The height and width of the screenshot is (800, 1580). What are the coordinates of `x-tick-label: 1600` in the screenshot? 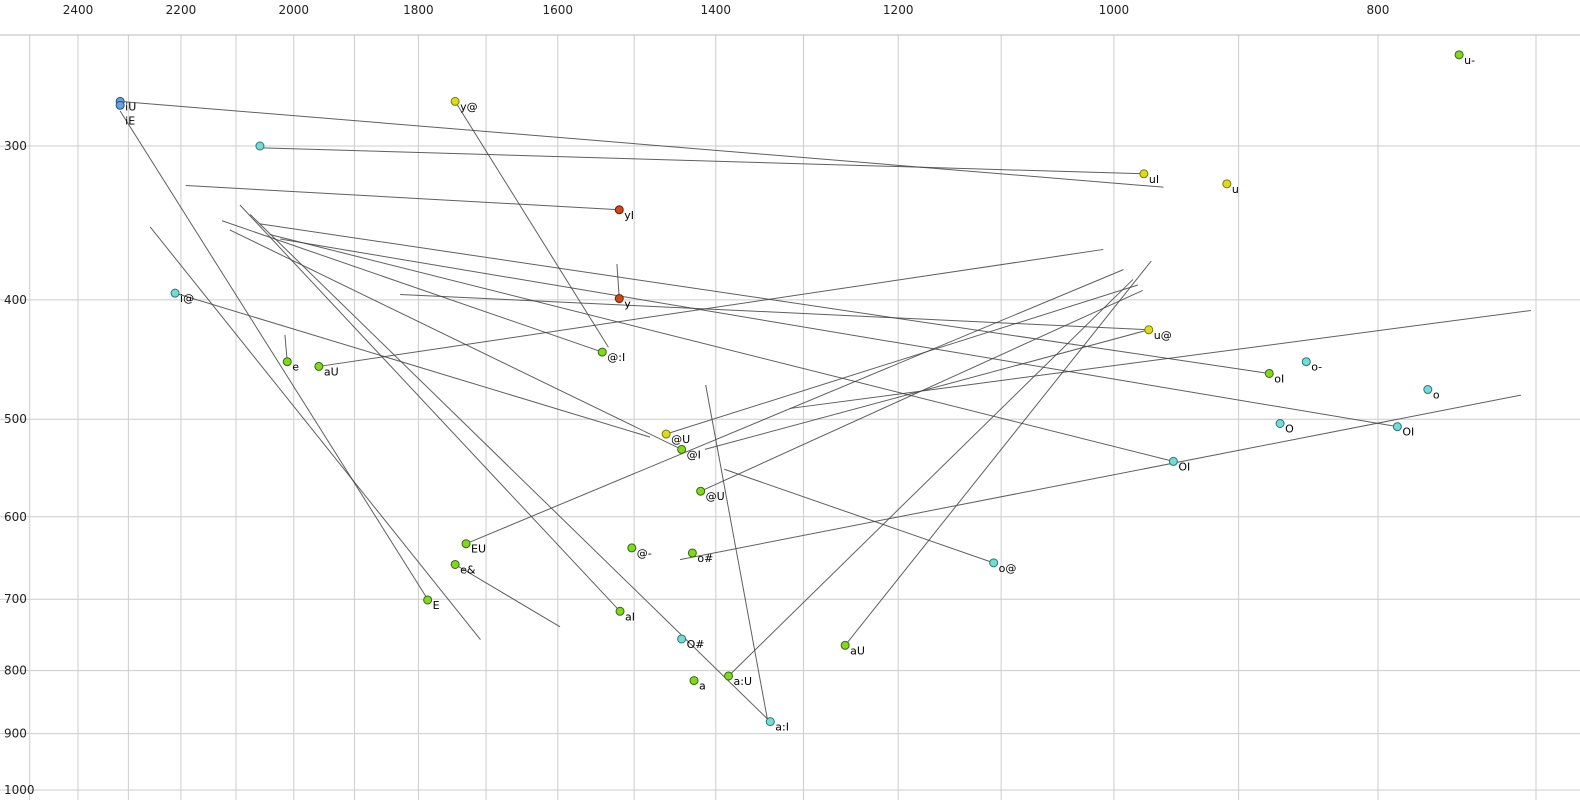 It's located at (558, 10).